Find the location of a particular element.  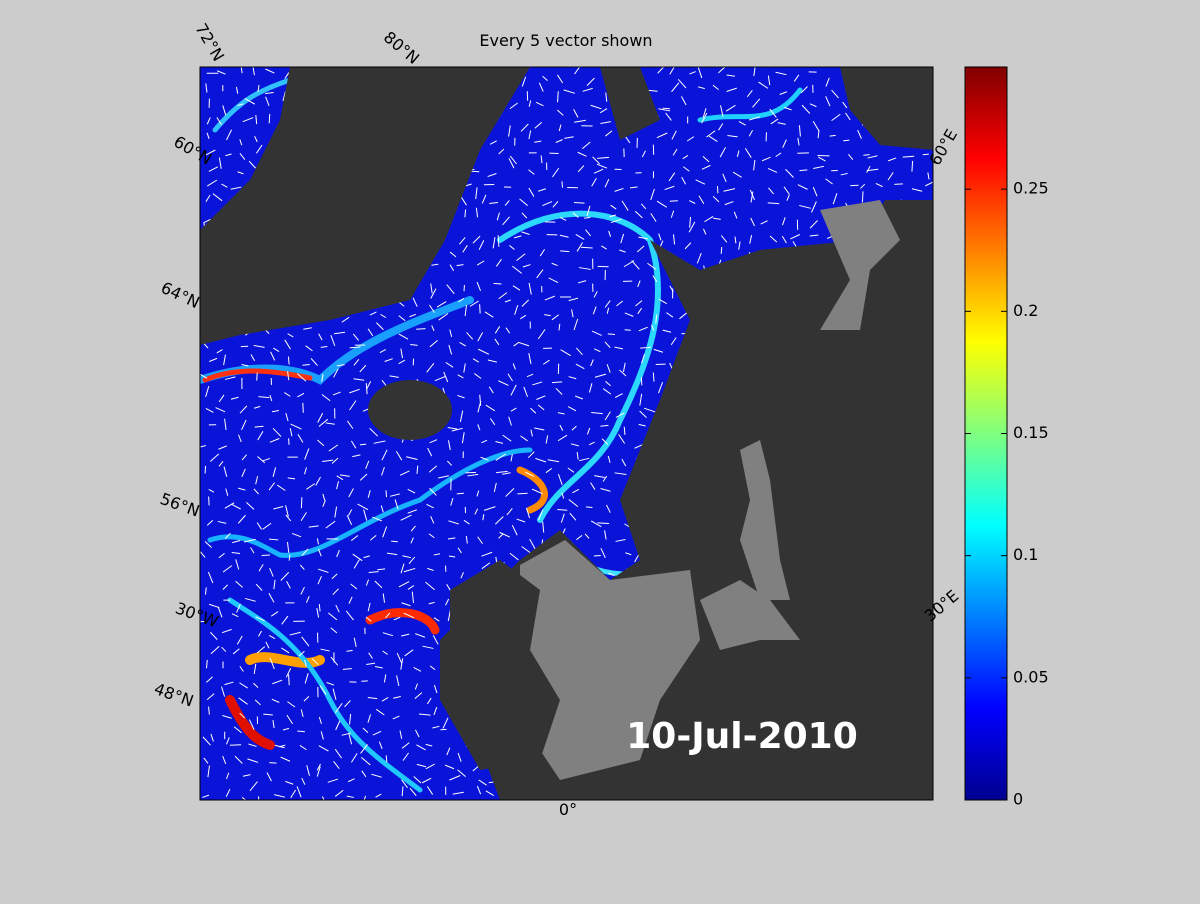

graticule-label: 48°N is located at coordinates (174, 695).